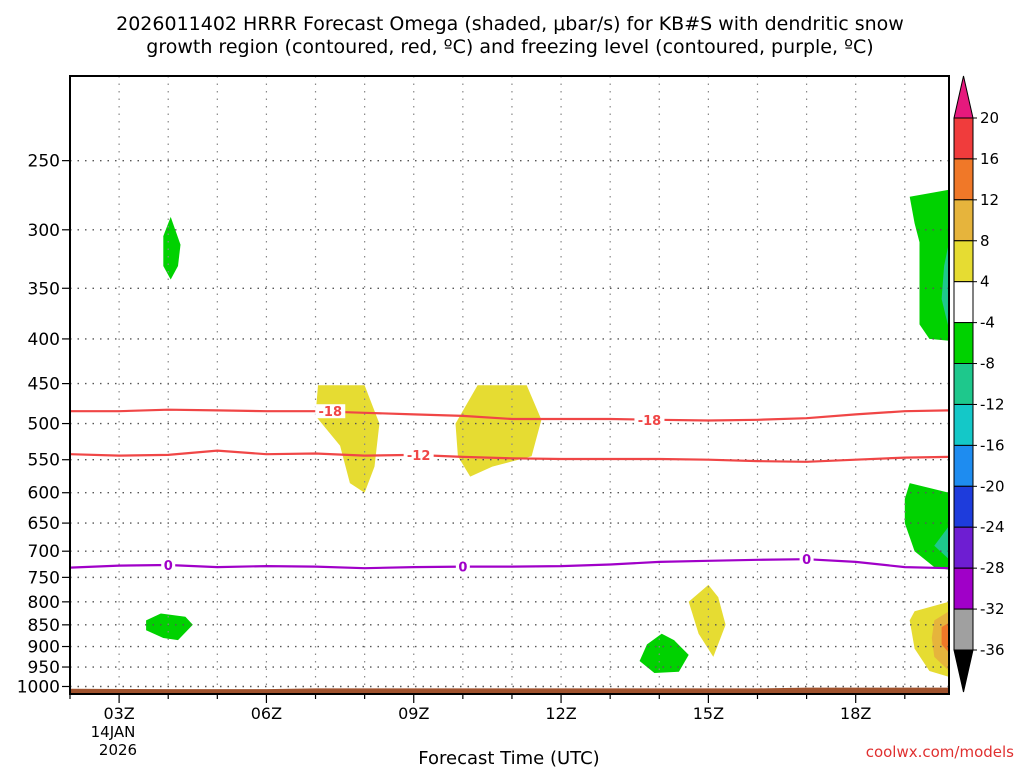 The width and height of the screenshot is (1024, 772). Describe the element at coordinates (989, 159) in the screenshot. I see `colorbar-level-2: 16` at that location.